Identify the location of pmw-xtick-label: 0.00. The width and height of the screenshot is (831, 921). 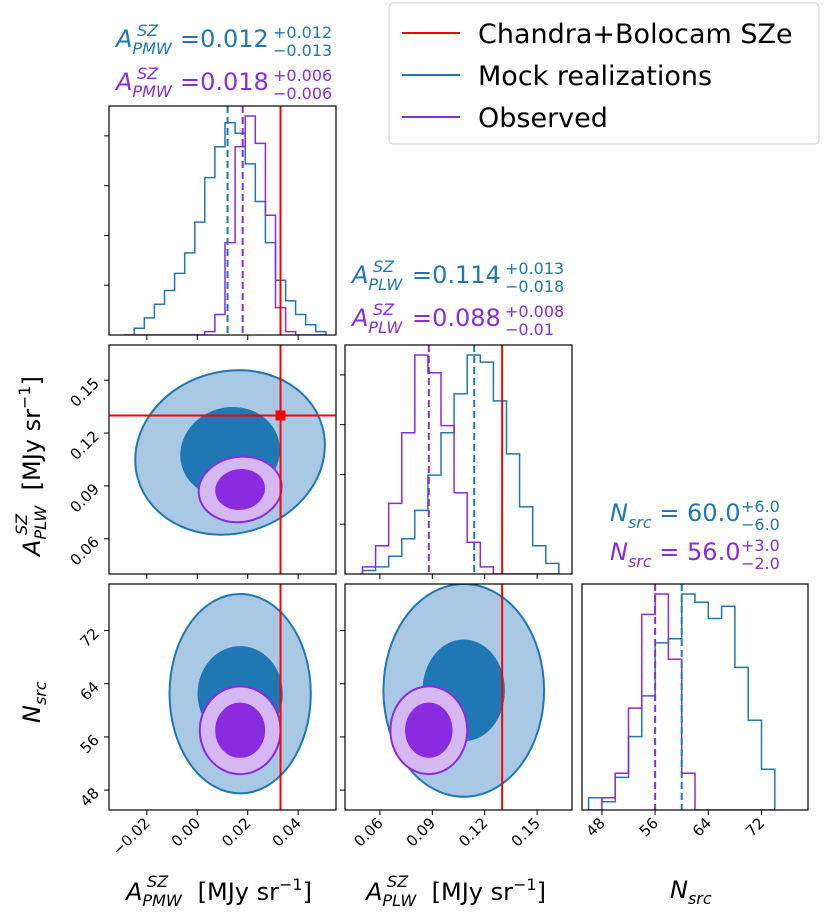
(186, 832).